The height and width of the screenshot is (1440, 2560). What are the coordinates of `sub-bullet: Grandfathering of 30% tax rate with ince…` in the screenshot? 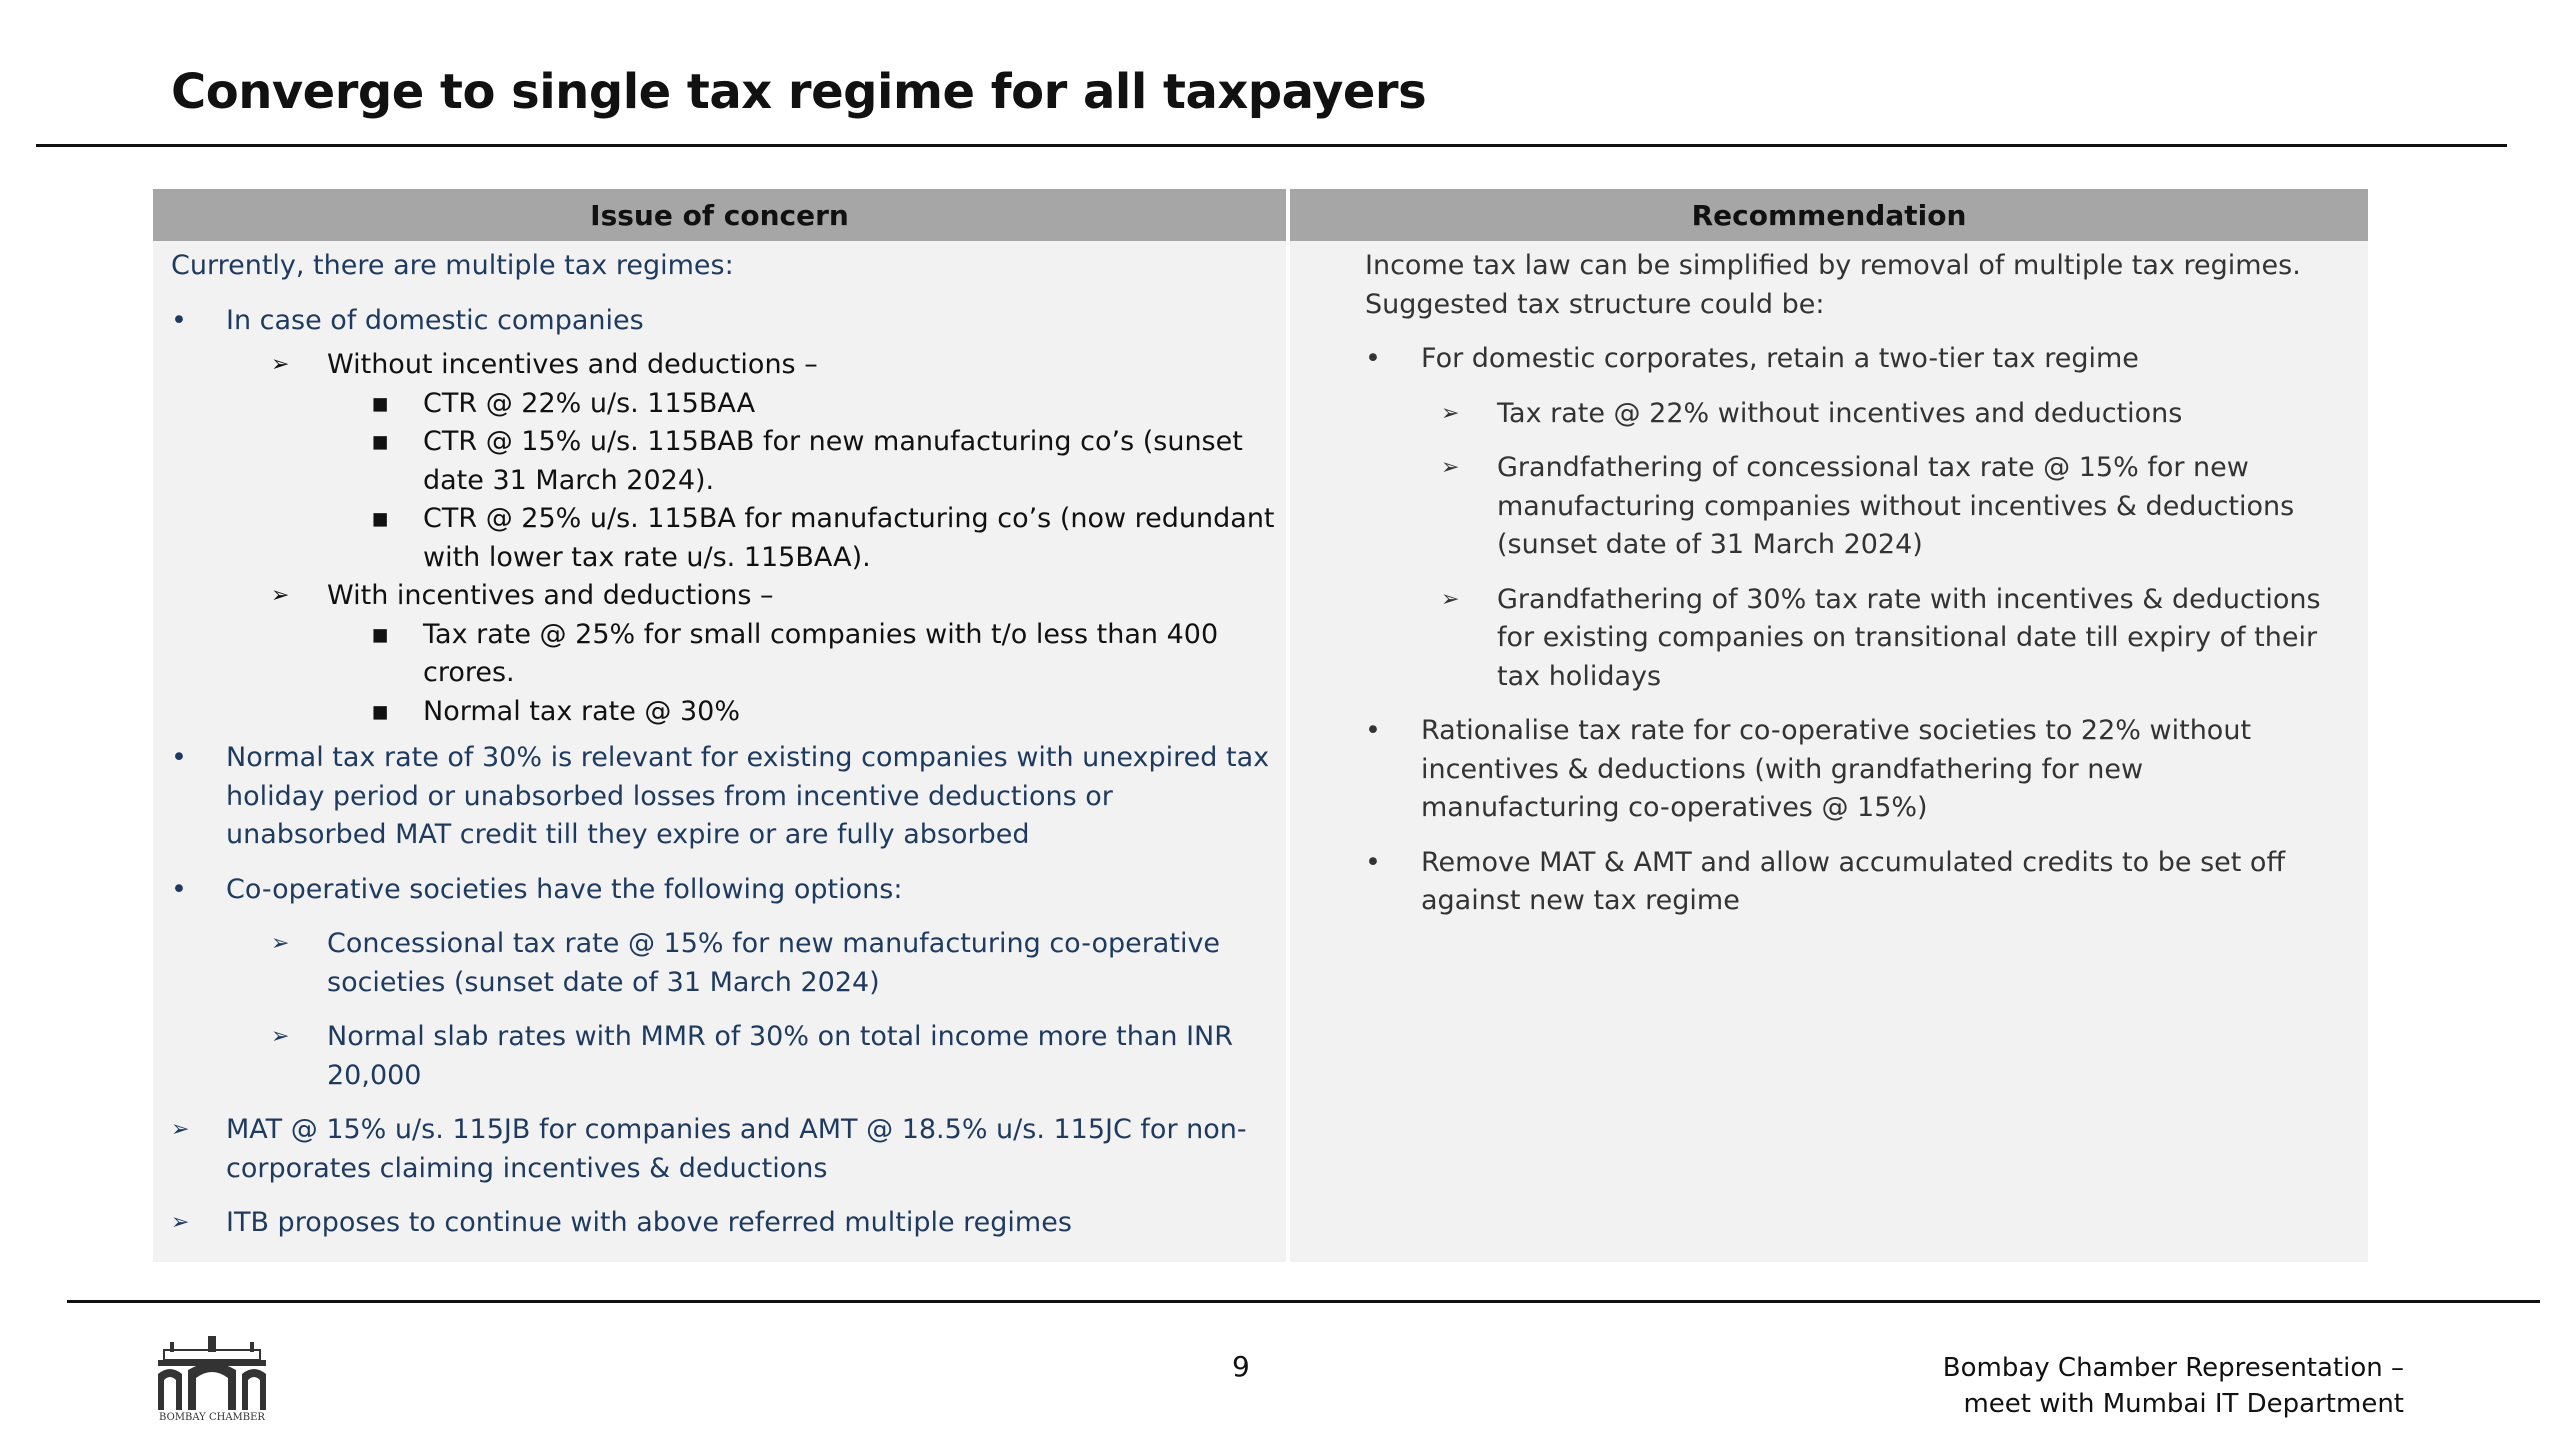 It's located at (1855, 639).